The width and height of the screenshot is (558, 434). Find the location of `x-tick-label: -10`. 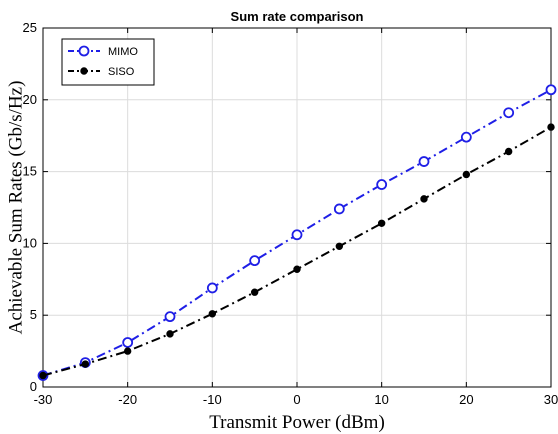

x-tick-label: -10 is located at coordinates (212, 399).